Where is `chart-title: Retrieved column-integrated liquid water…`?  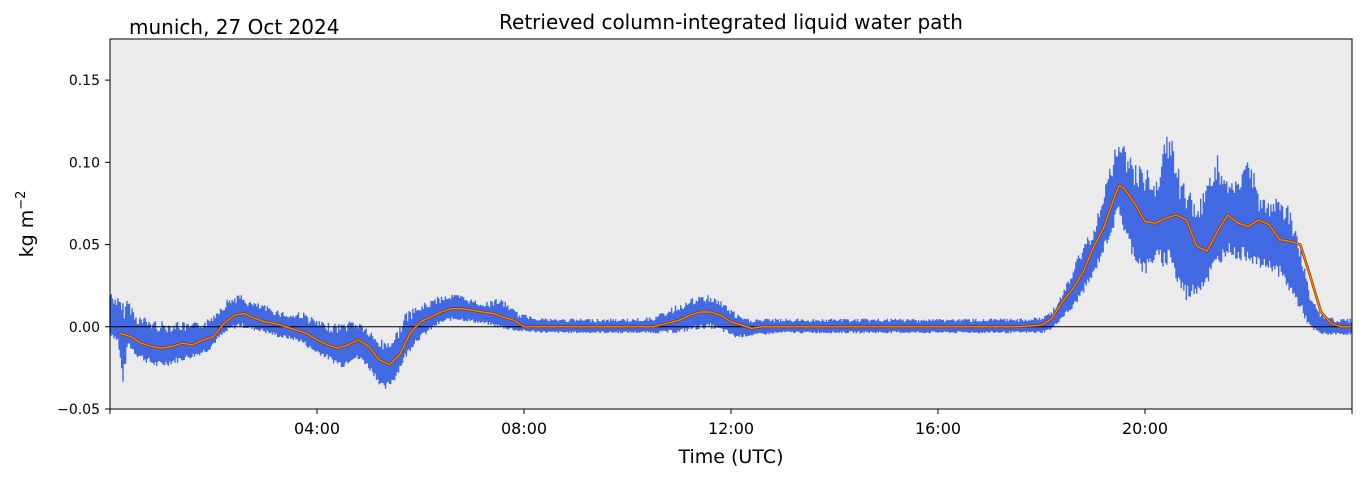 chart-title: Retrieved column-integrated liquid water… is located at coordinates (731, 22).